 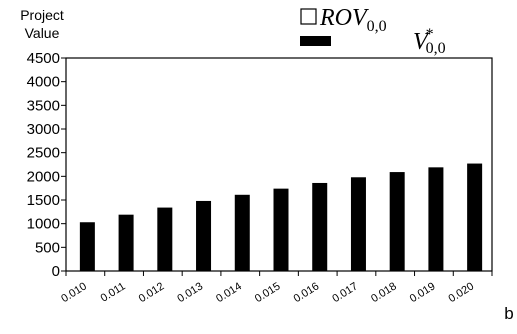 I want to click on bar-v-star-0.019, so click(x=436, y=219).